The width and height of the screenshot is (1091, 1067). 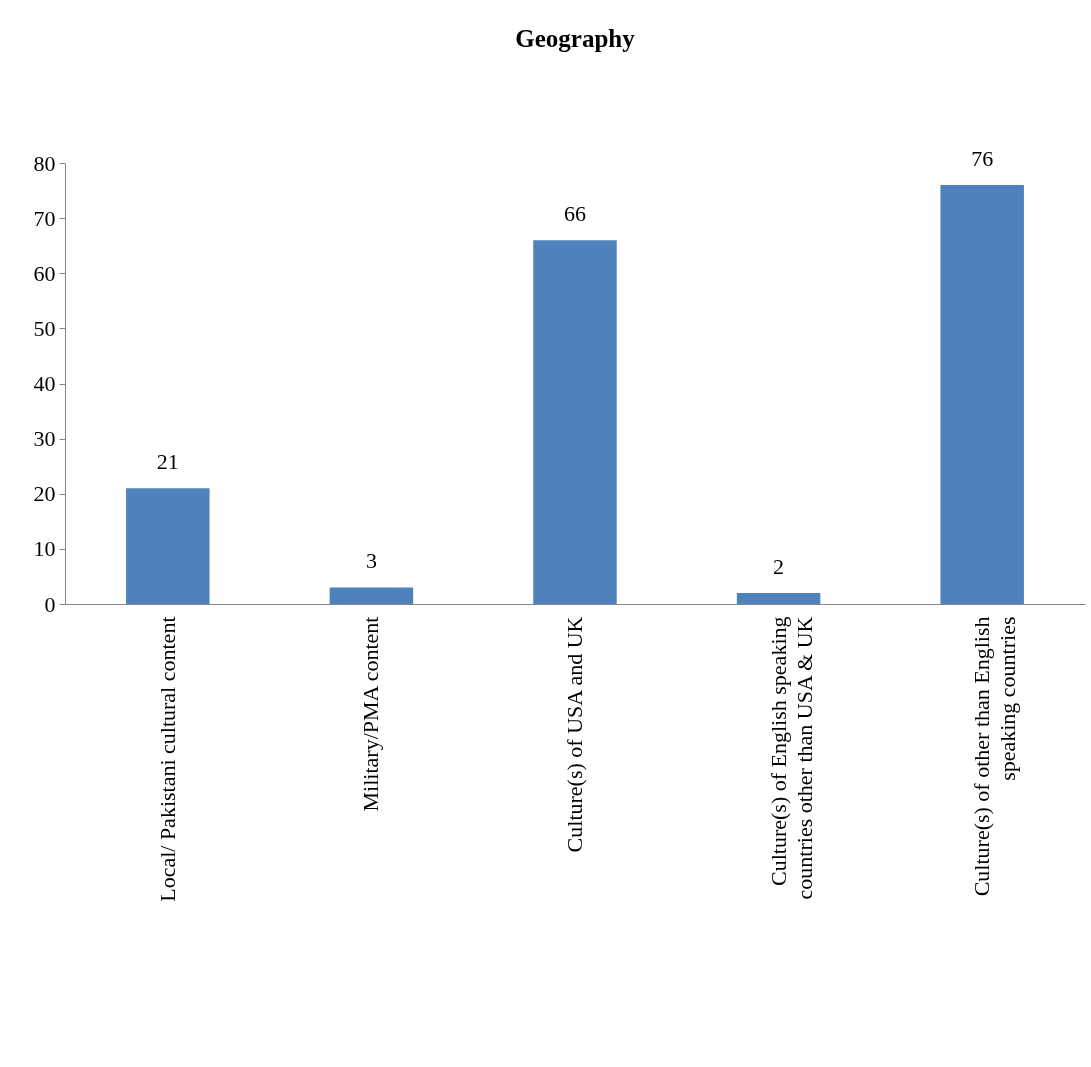 I want to click on data-label: 76, so click(x=982, y=159).